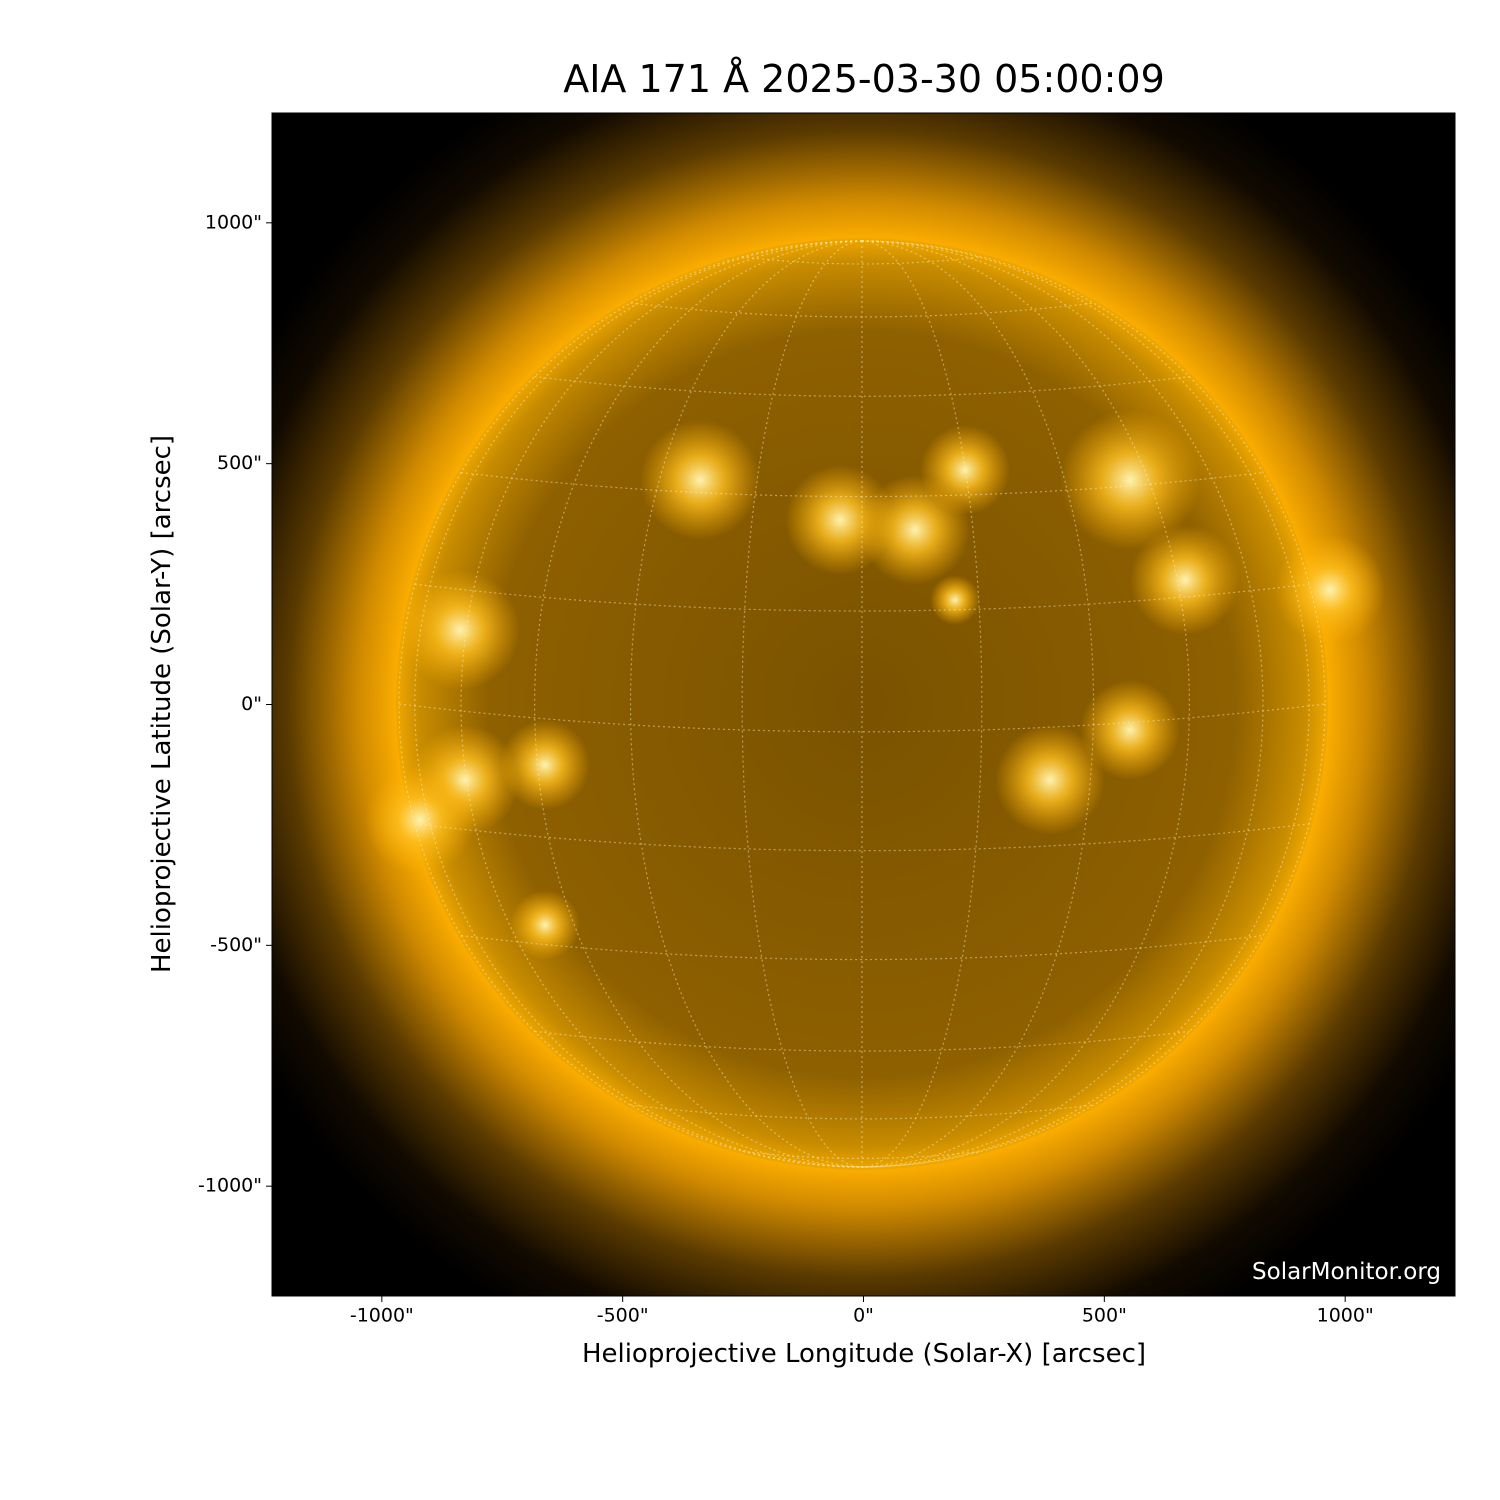 This screenshot has height=1500, width=1500. I want to click on y-tick-label: -500", so click(236, 945).